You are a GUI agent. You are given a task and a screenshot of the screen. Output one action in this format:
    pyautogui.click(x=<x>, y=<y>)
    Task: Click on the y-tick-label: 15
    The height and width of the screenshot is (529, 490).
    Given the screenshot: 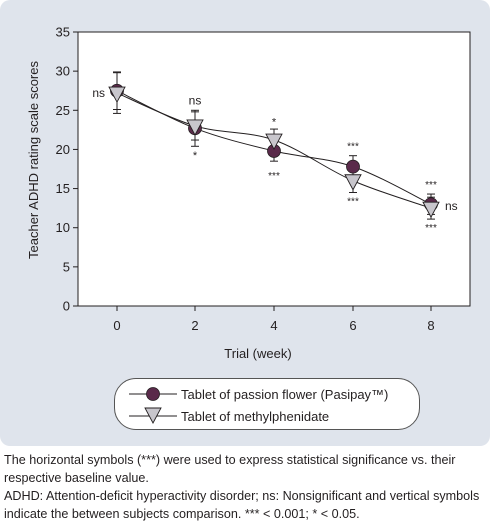 What is the action you would take?
    pyautogui.click(x=63, y=188)
    